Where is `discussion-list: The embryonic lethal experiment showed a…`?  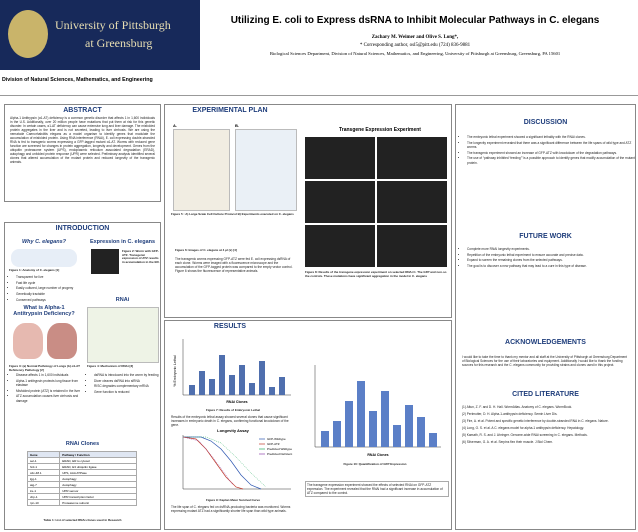 discussion-list: The embryonic lethal experiment showed a… is located at coordinates (547, 150).